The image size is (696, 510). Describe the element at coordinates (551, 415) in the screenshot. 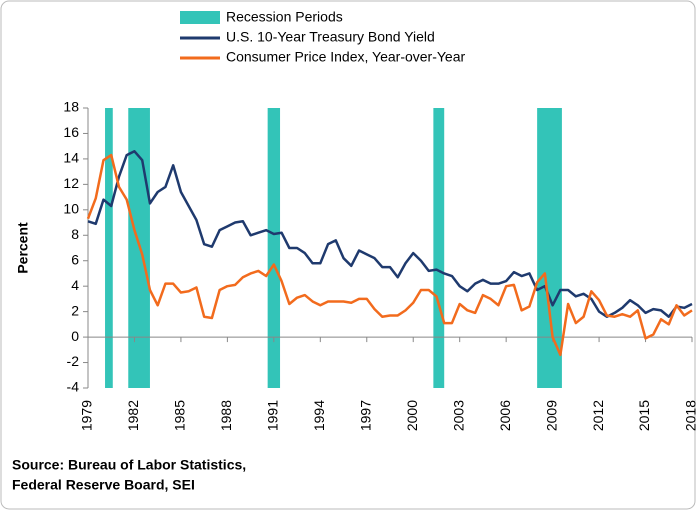

I see `x-tick-label: 2009` at that location.